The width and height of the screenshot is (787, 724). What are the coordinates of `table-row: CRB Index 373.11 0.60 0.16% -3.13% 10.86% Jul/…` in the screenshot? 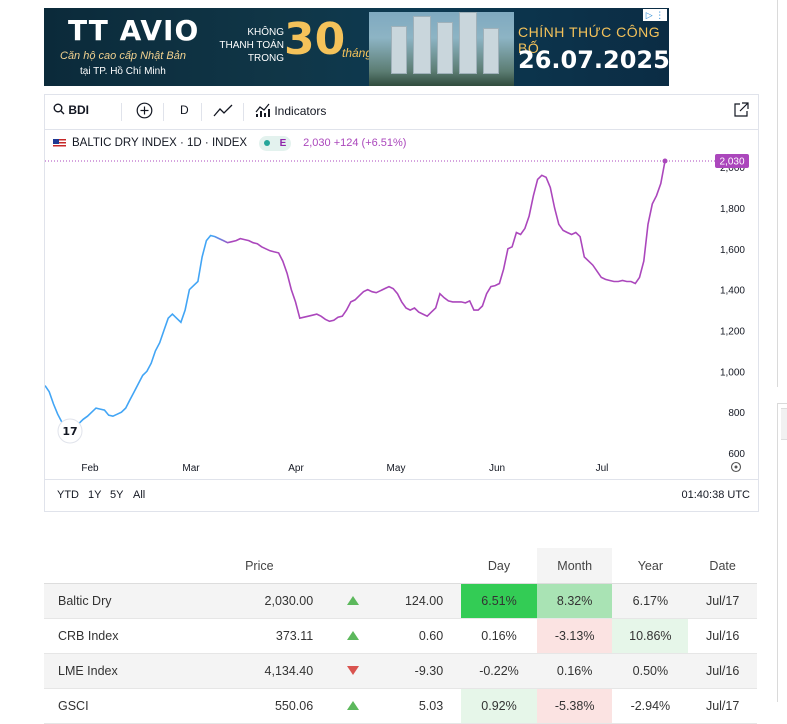 It's located at (400, 636).